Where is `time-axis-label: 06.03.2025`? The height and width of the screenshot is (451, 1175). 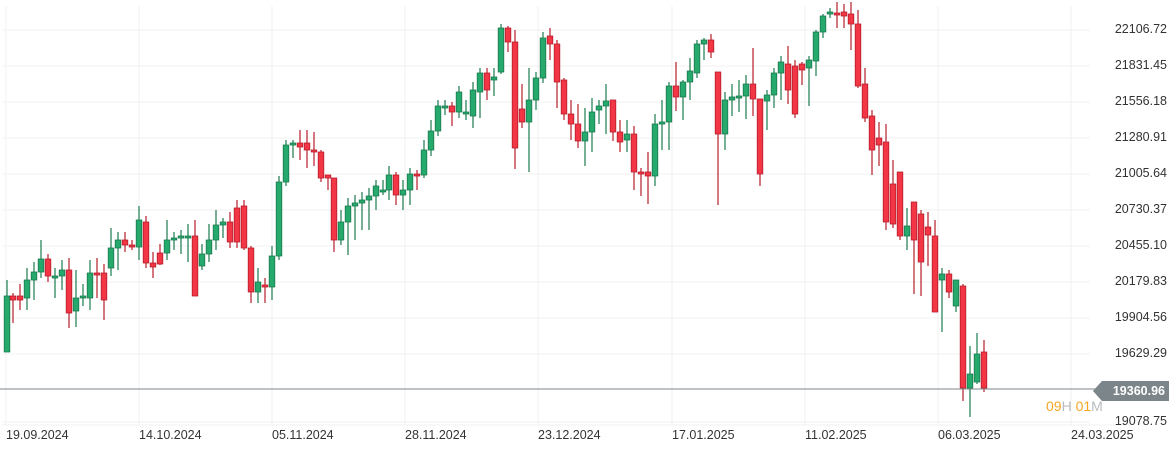
time-axis-label: 06.03.2025 is located at coordinates (969, 435).